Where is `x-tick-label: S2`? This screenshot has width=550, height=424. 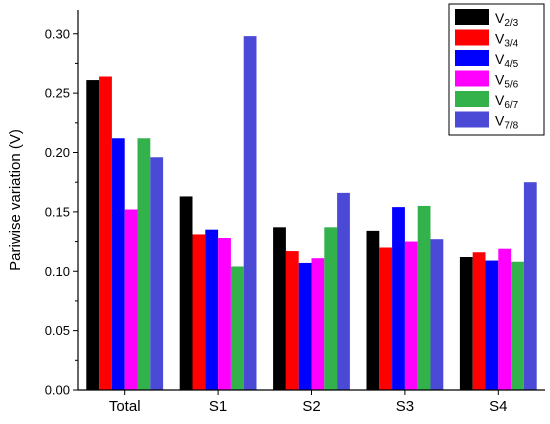 x-tick-label: S2 is located at coordinates (311, 406).